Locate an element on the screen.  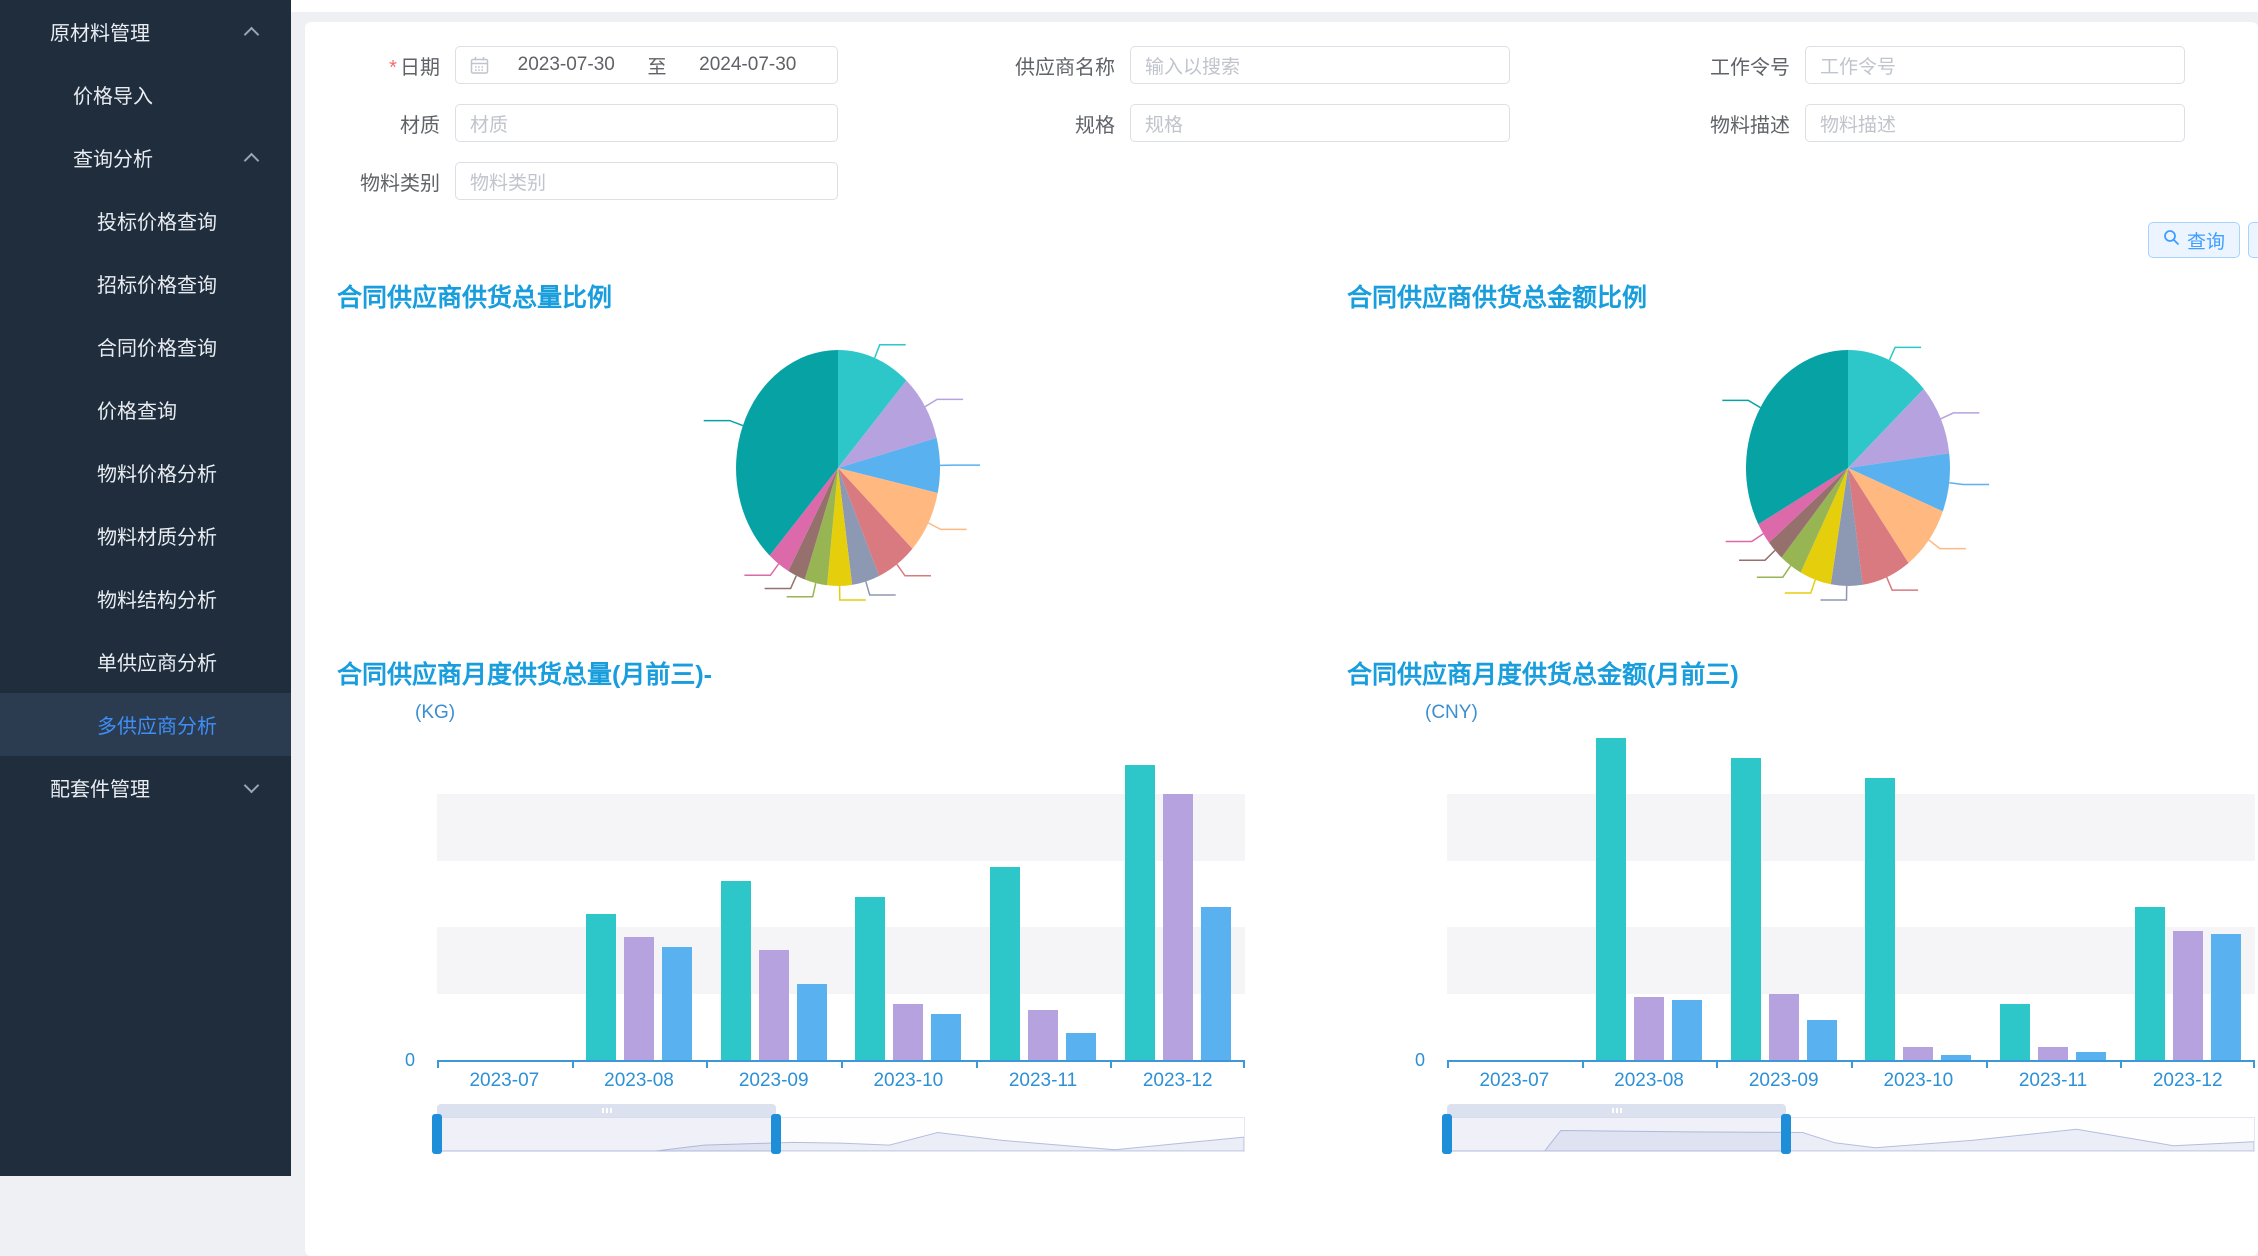
supplier-name-input: 输入以搜索 is located at coordinates (1320, 65).